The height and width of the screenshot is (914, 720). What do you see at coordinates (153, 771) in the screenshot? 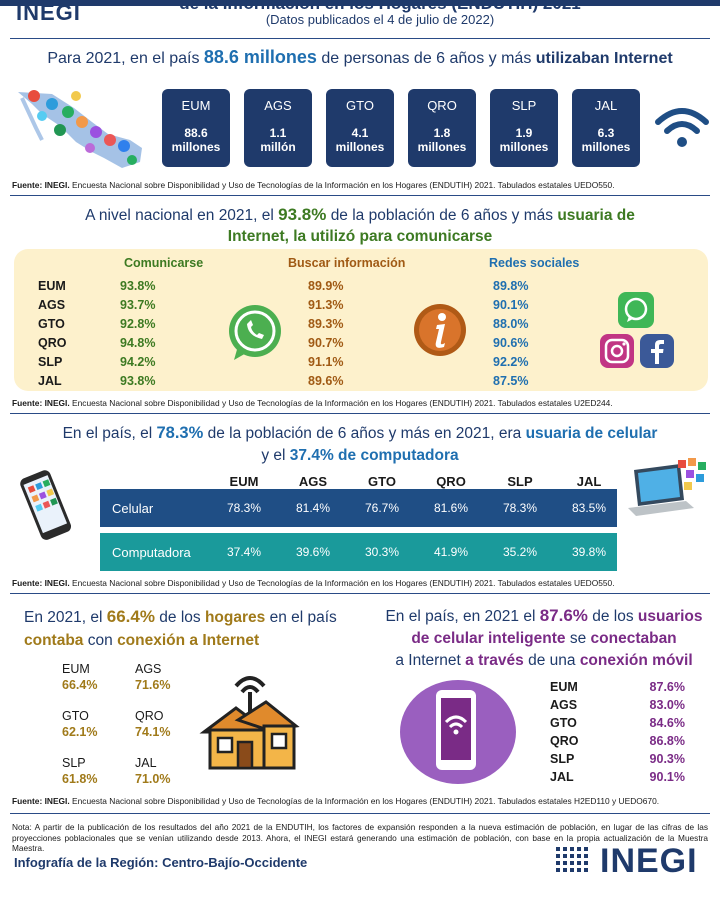
I see `hogar-item-jal: JAL 71.0%` at bounding box center [153, 771].